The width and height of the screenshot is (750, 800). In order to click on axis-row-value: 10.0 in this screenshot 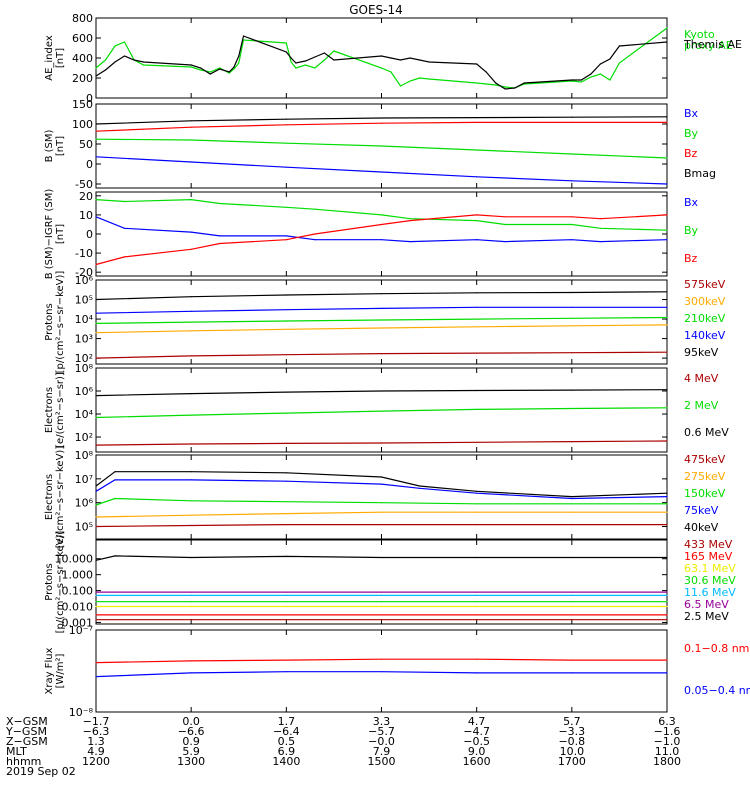, I will do `click(572, 751)`.